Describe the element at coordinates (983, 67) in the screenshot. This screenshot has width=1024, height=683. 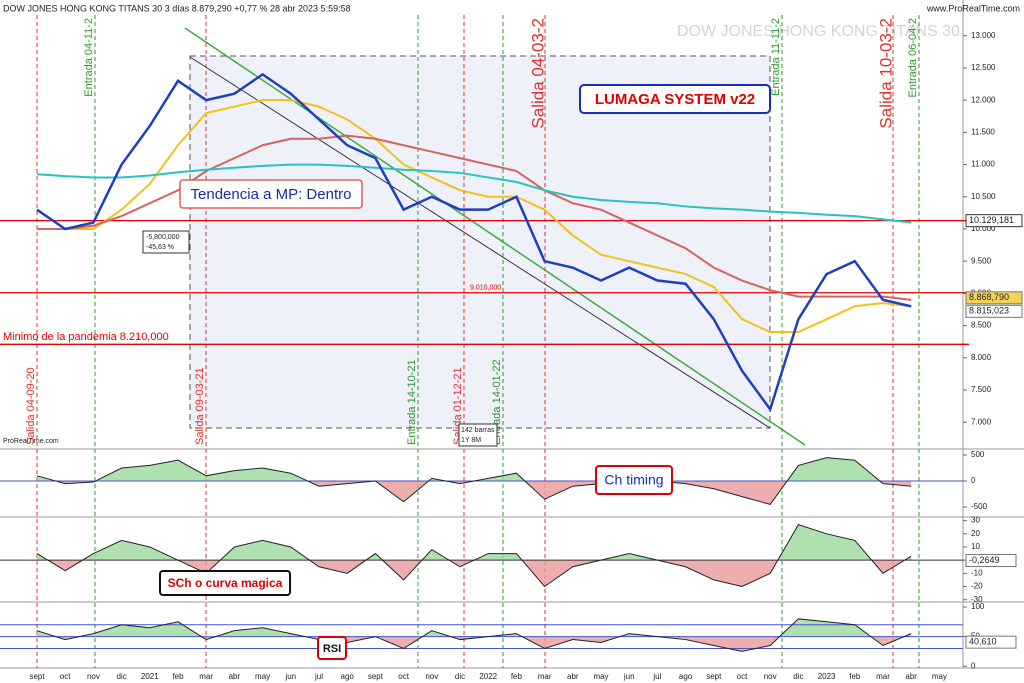
I see `y-tick-label: 12.500` at that location.